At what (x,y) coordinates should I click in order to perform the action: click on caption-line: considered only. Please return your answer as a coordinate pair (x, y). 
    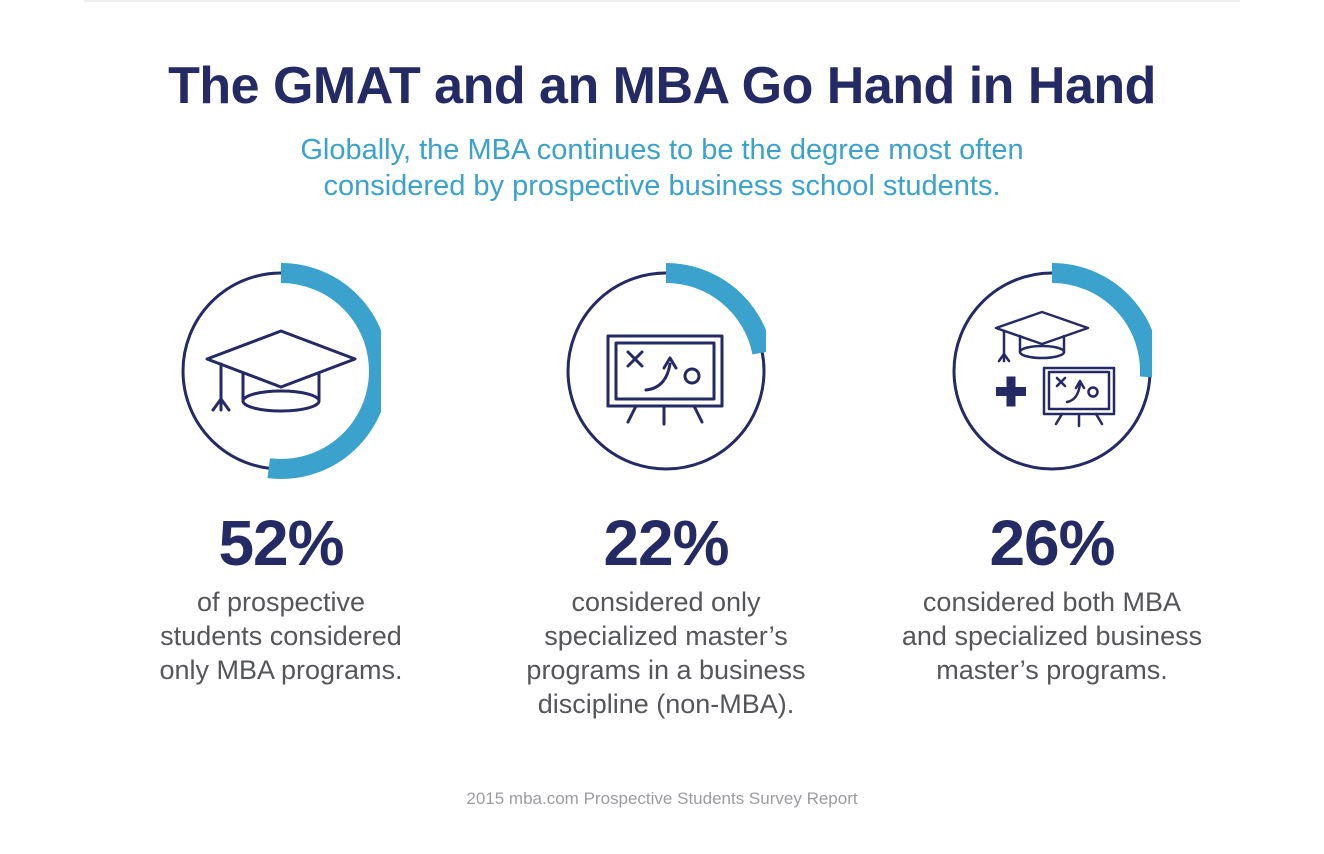
    Looking at the image, I should click on (666, 602).